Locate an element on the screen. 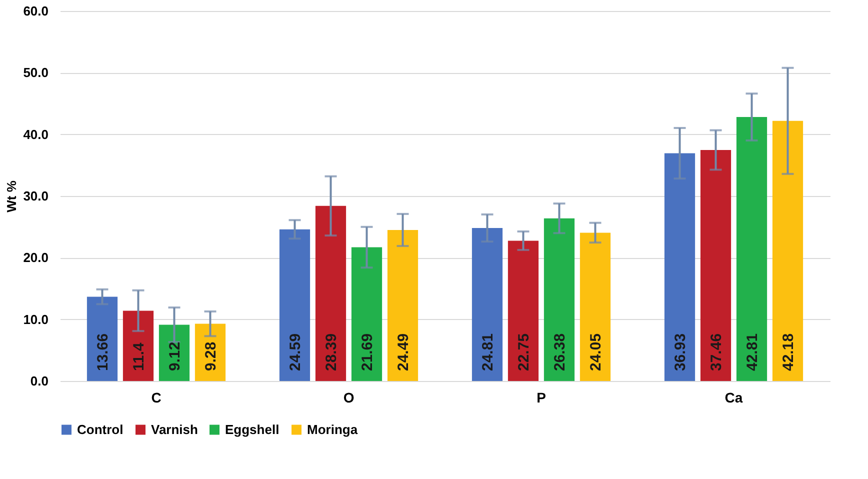  data-label: 24.05 is located at coordinates (595, 352).